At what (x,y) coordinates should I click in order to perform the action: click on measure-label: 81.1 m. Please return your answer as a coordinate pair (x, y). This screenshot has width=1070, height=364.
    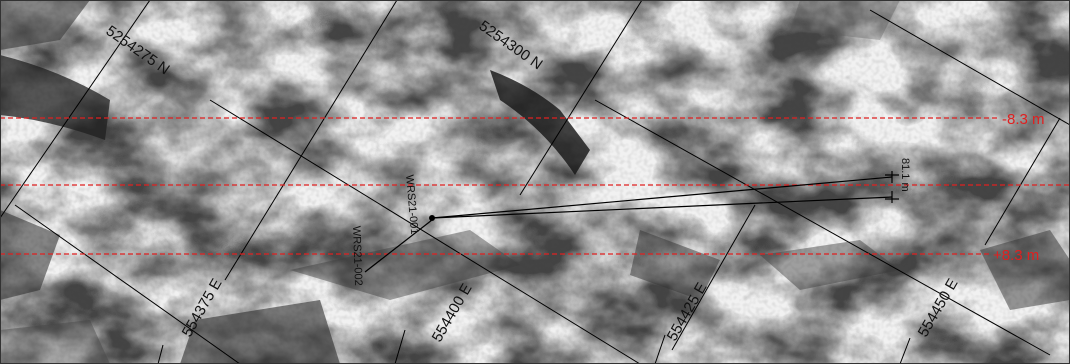
    Looking at the image, I should click on (905, 175).